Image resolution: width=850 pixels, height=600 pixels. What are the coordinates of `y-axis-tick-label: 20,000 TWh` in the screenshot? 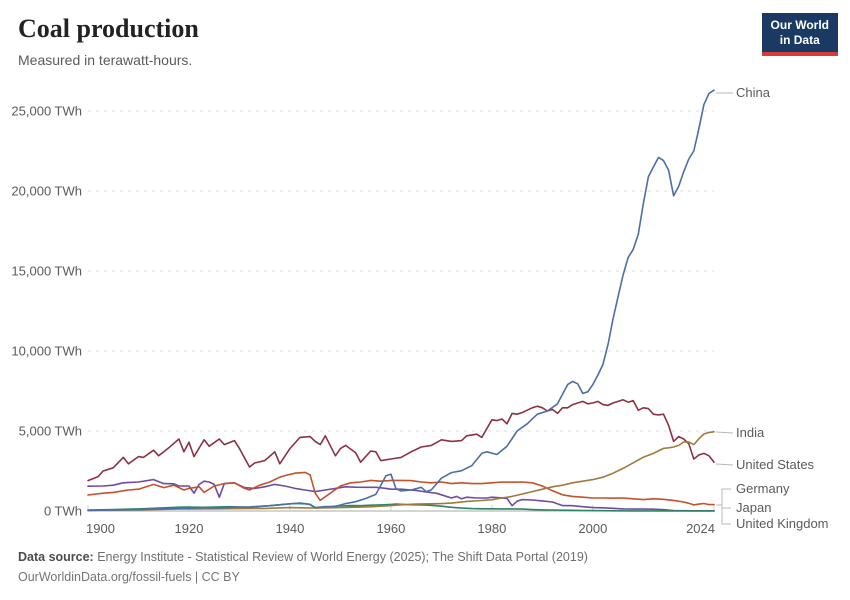 It's located at (46, 191).